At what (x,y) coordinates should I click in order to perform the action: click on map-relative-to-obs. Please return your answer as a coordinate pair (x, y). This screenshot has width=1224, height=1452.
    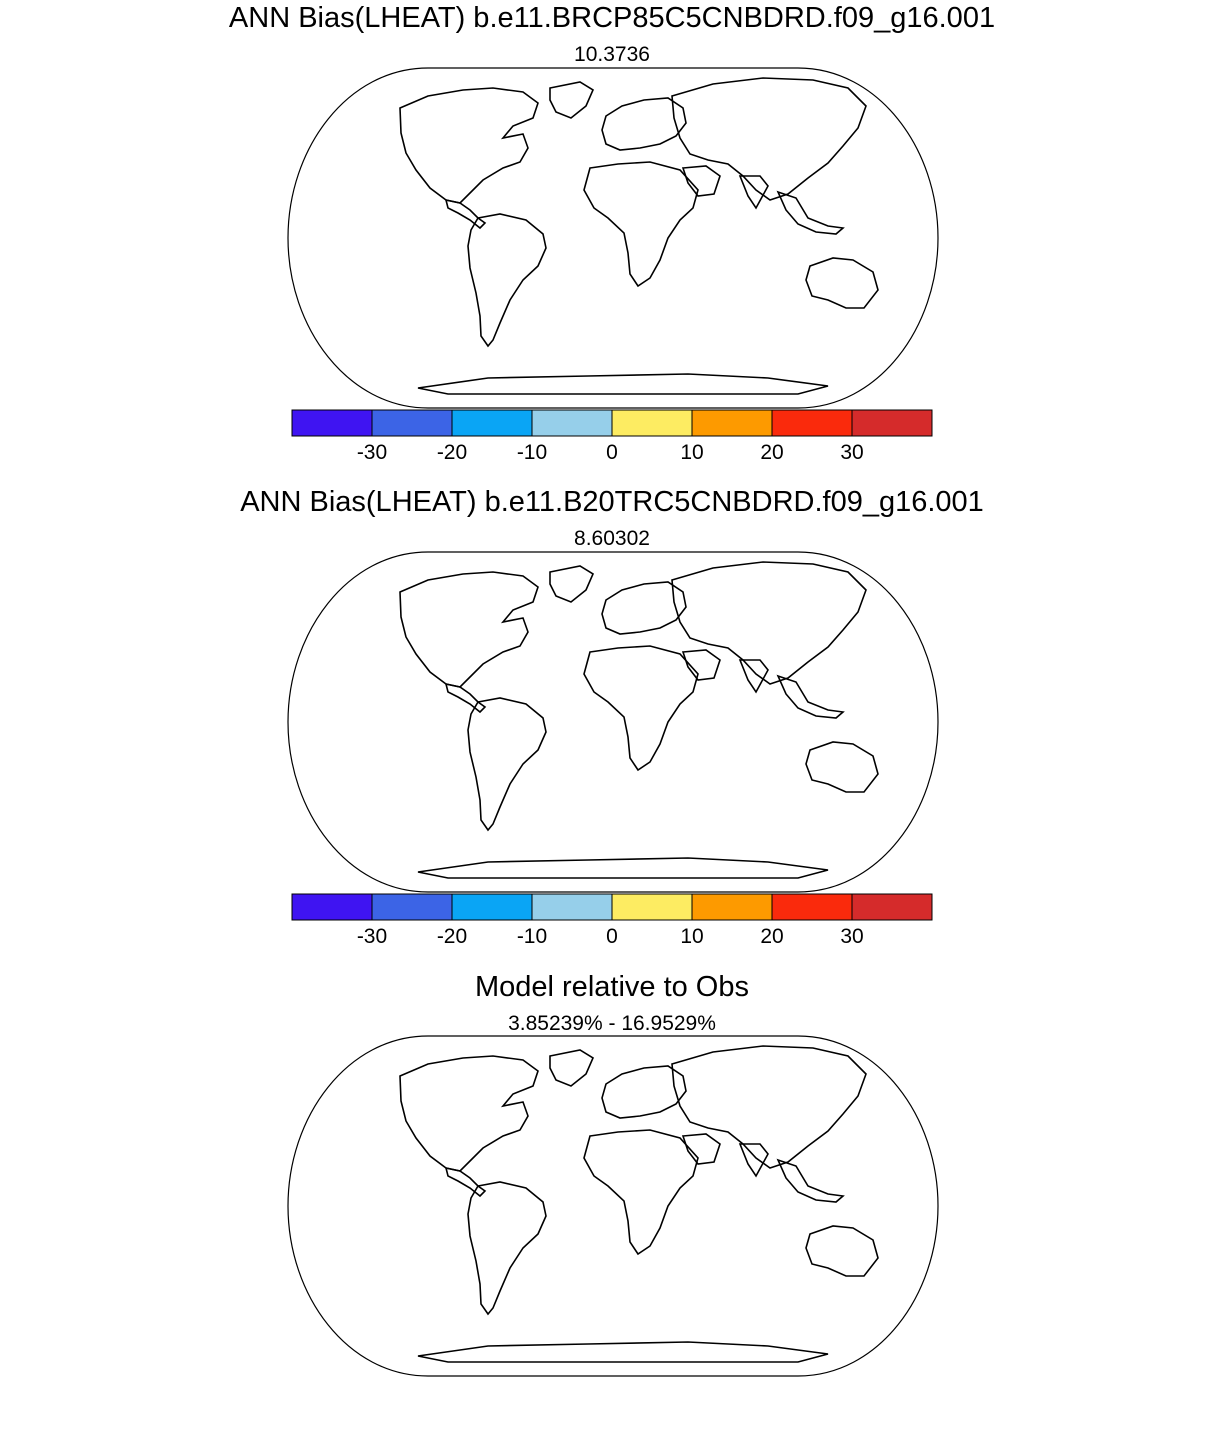
    Looking at the image, I should click on (613, 1206).